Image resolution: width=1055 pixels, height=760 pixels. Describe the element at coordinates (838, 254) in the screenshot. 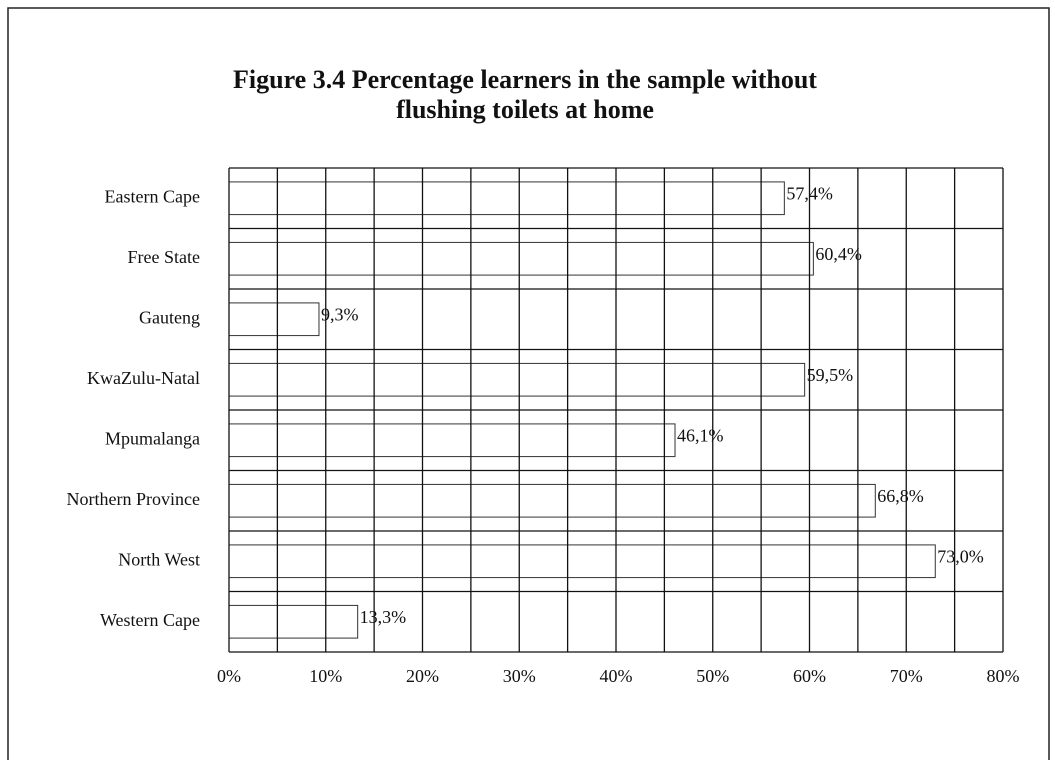

I see `data-label: 60,4%` at that location.